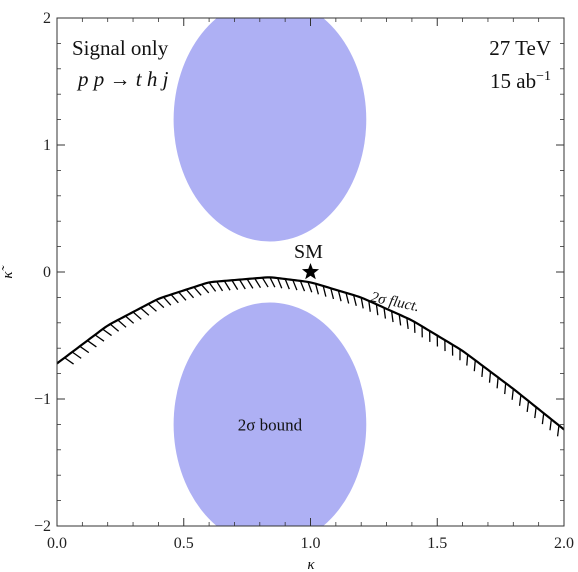  What do you see at coordinates (308, 252) in the screenshot?
I see `sm-label: SM` at bounding box center [308, 252].